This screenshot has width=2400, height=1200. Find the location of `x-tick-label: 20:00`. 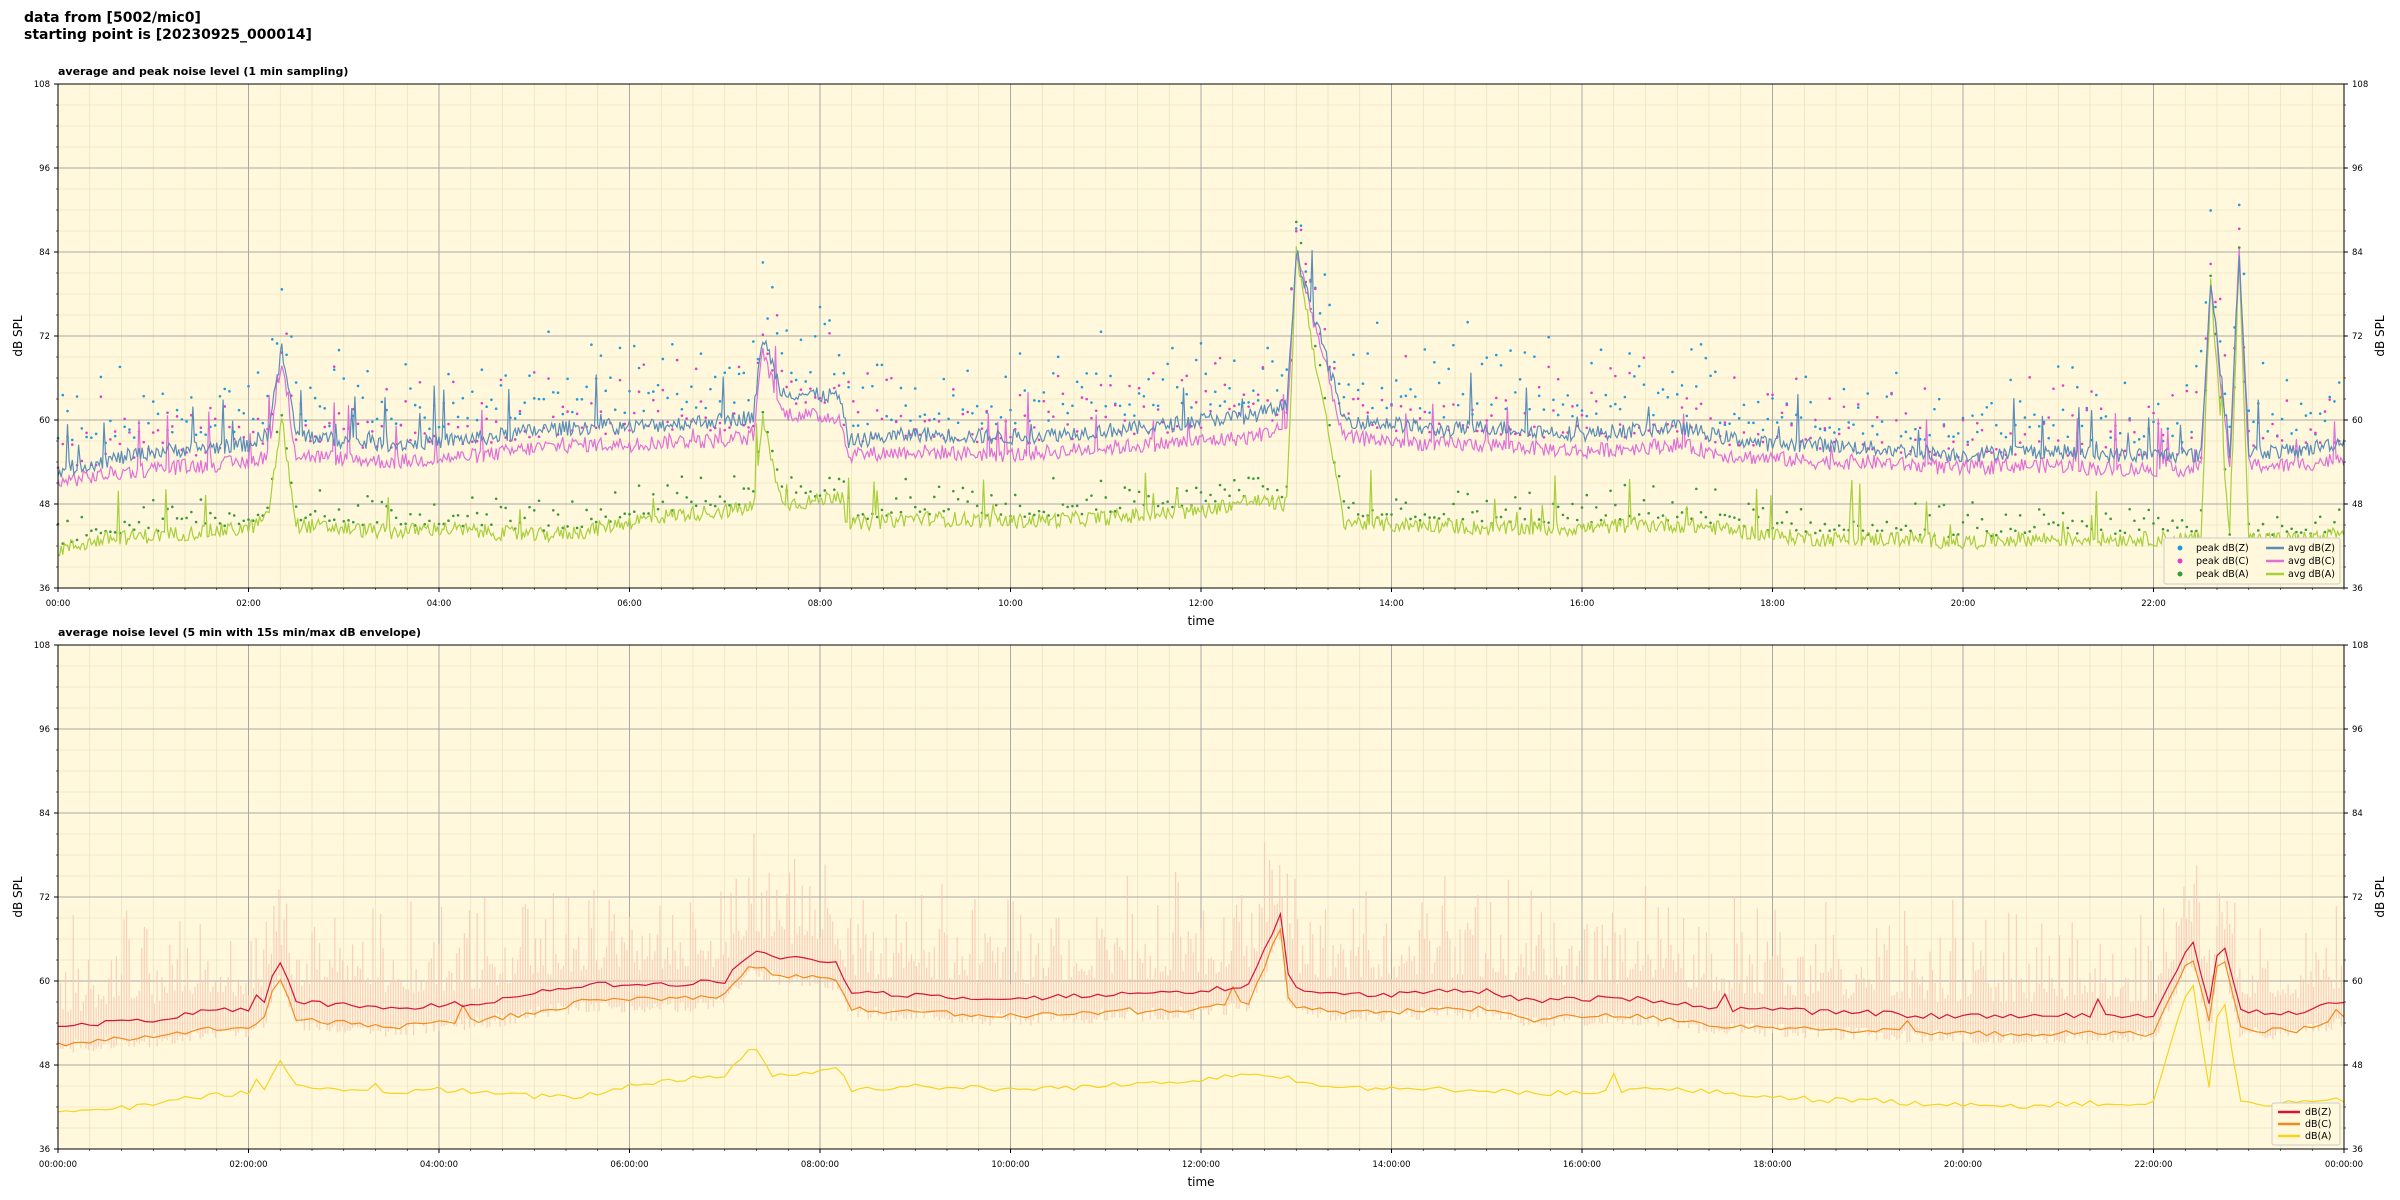

x-tick-label: 20:00 is located at coordinates (1963, 604).